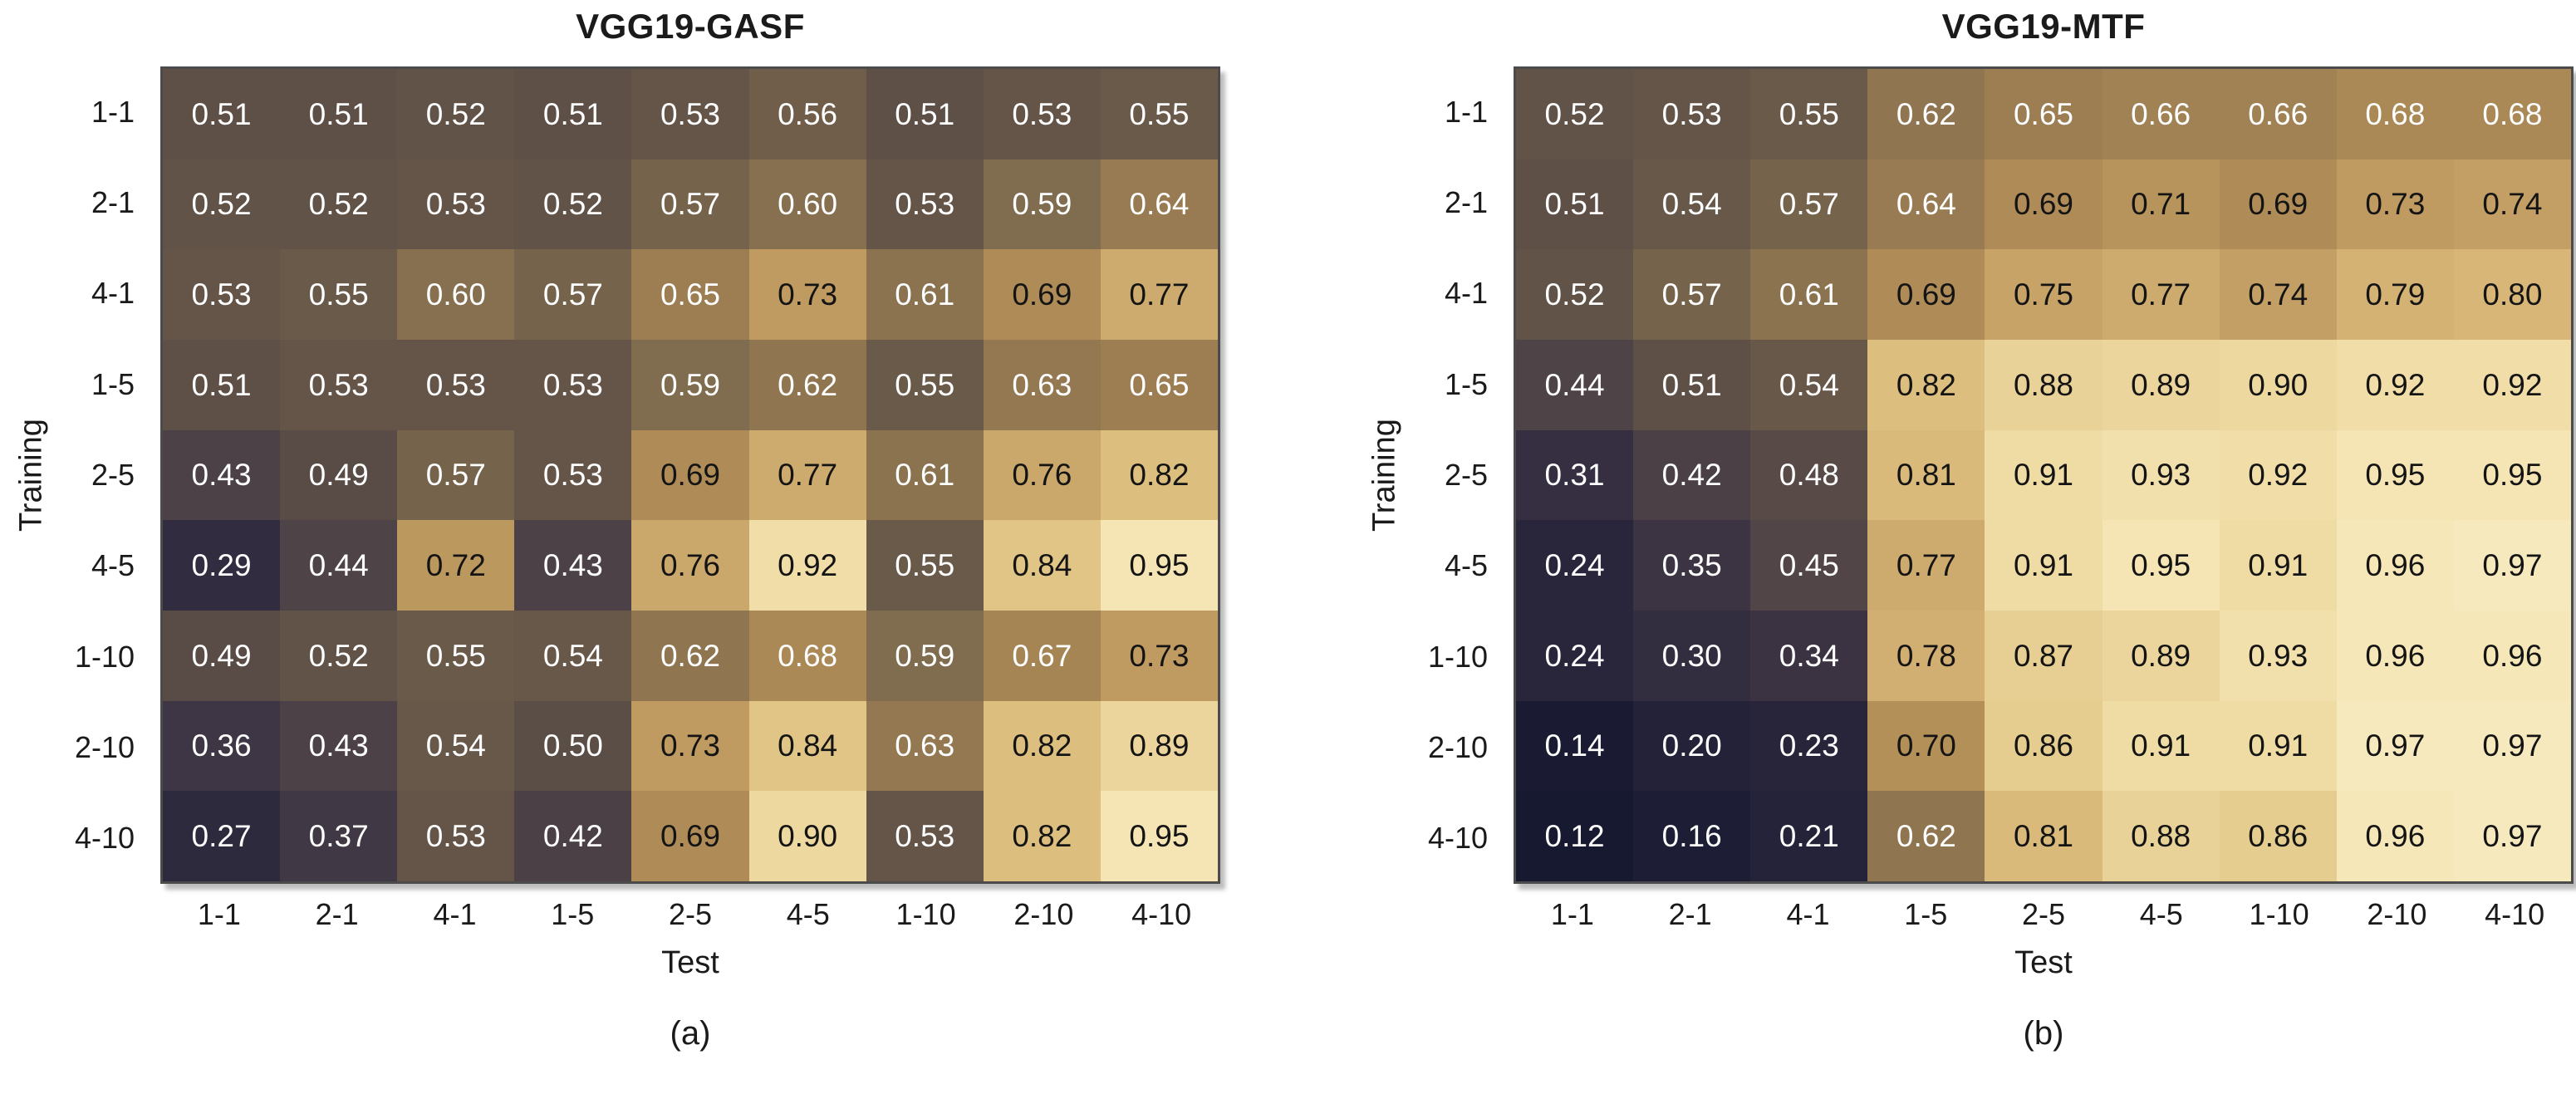 This screenshot has width=2576, height=1094. What do you see at coordinates (74, 475) in the screenshot?
I see `panel-a-y-tick-labels: 1-1 2-1 4-1 1-5 2-5 4-5 1-10 2-10 4-10` at bounding box center [74, 475].